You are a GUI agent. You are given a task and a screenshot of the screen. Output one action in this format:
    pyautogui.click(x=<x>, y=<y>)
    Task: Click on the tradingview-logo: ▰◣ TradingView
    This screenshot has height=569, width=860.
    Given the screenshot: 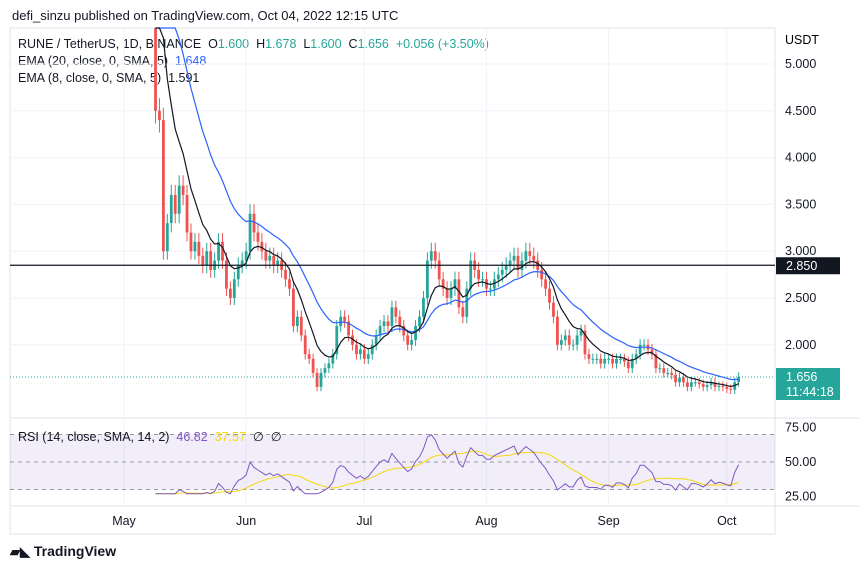 What is the action you would take?
    pyautogui.click(x=63, y=551)
    